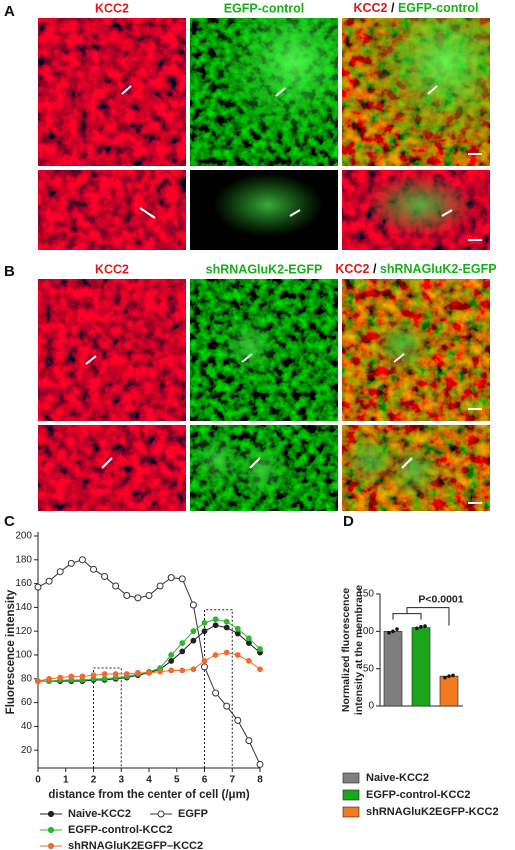 Image resolution: width=515 pixels, height=850 pixels. Describe the element at coordinates (264, 269) in the screenshot. I see `column-header: shRNAGluK2-EGFP` at that location.